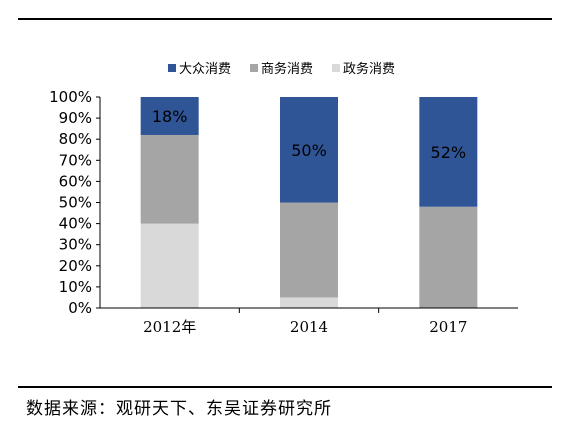 Image resolution: width=574 pixels, height=426 pixels. What do you see at coordinates (205, 69) in the screenshot?
I see `legend-label: 大众消费` at bounding box center [205, 69].